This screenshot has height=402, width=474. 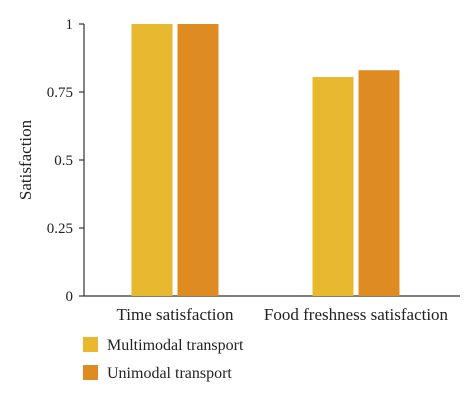 What do you see at coordinates (25, 159) in the screenshot?
I see `y-axis-label: Satisfaction` at bounding box center [25, 159].